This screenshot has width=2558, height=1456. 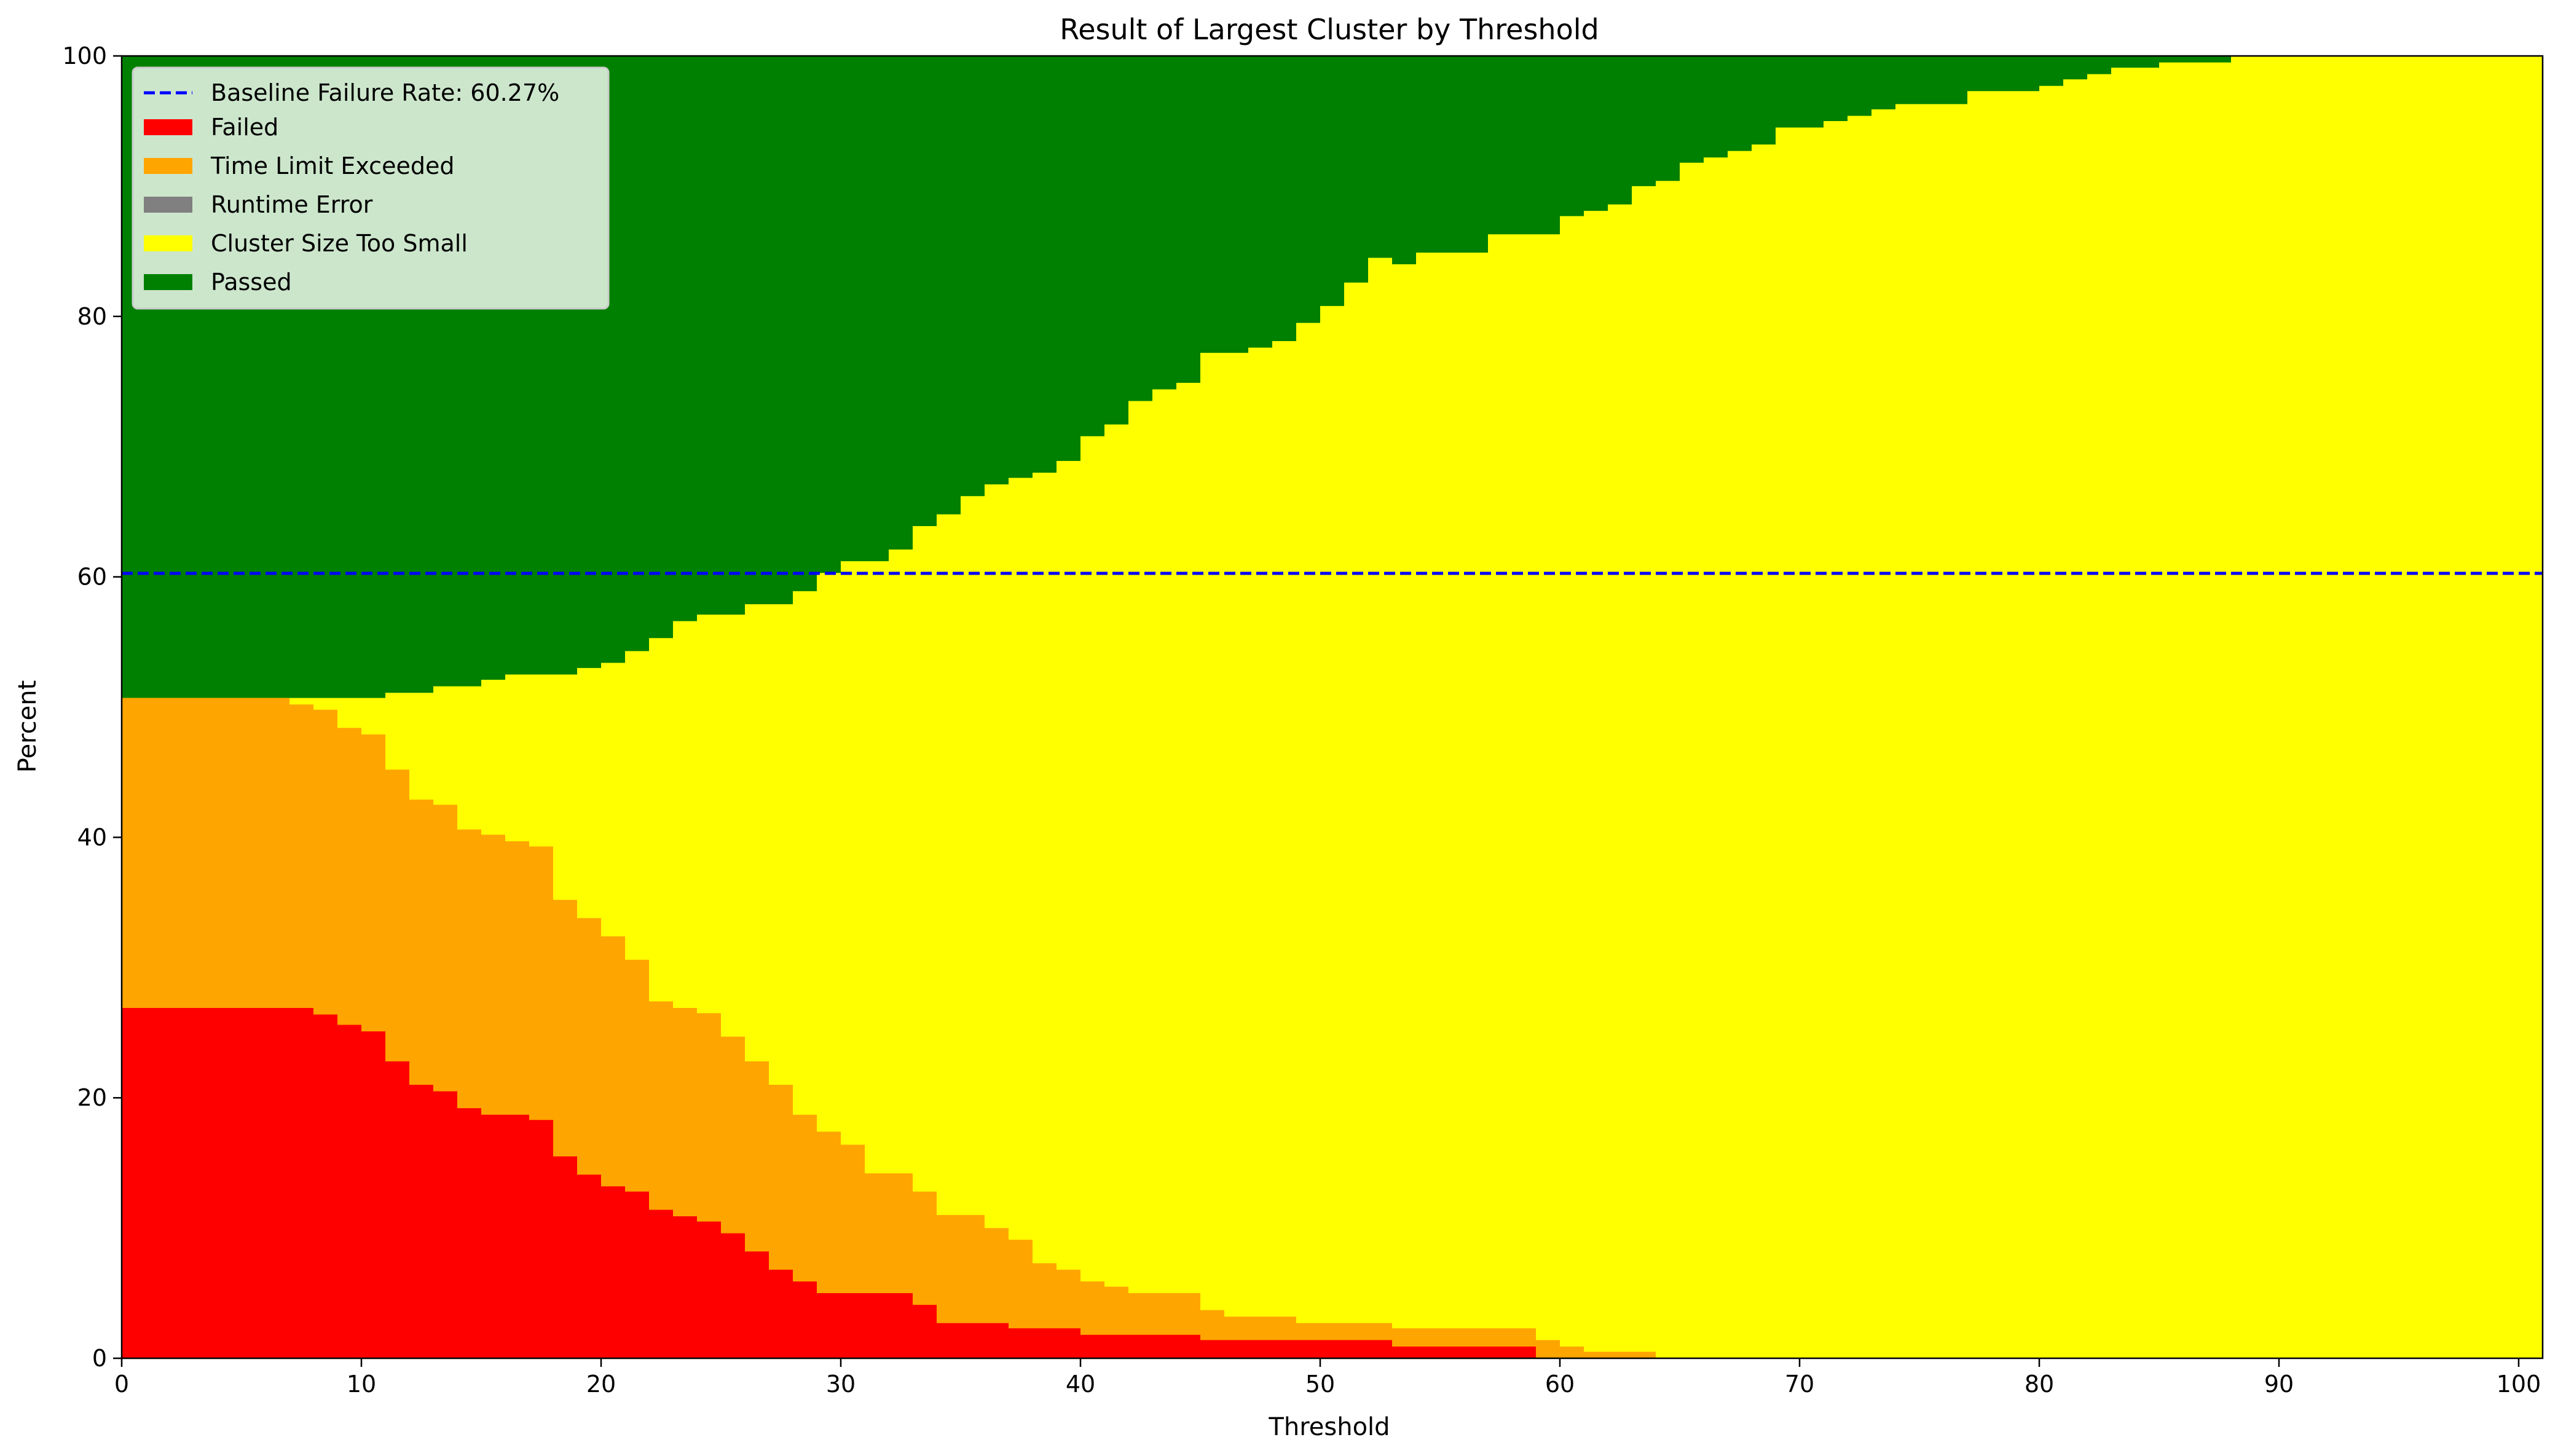 I want to click on x-tick-label: 10, so click(x=362, y=1384).